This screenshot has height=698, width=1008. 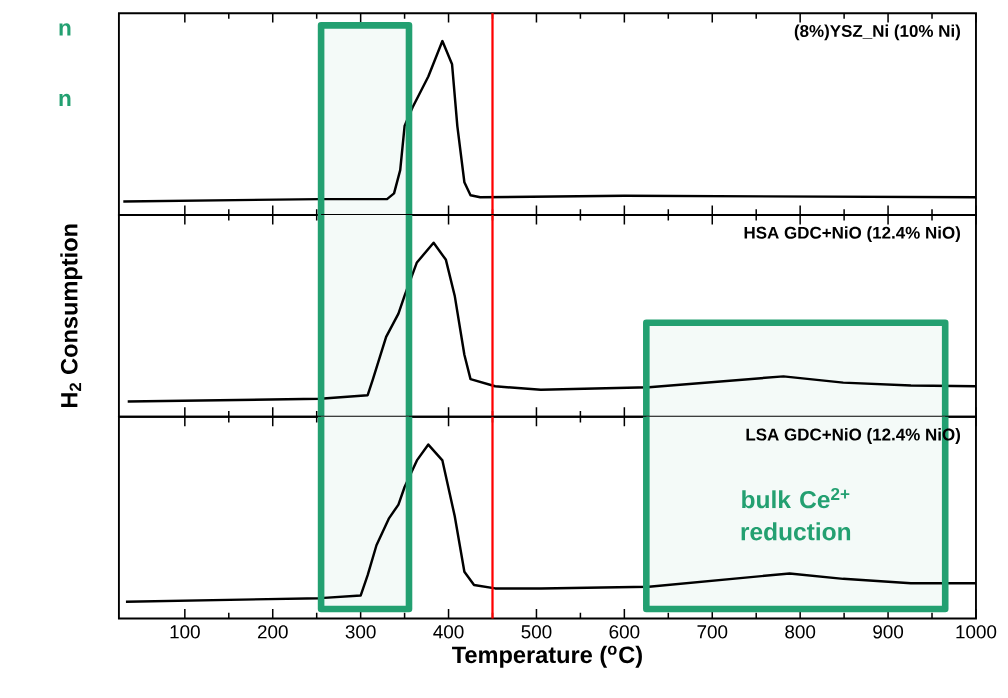 What do you see at coordinates (796, 514) in the screenshot?
I see `text: bulk Ce$^{2+}$ reduction` at bounding box center [796, 514].